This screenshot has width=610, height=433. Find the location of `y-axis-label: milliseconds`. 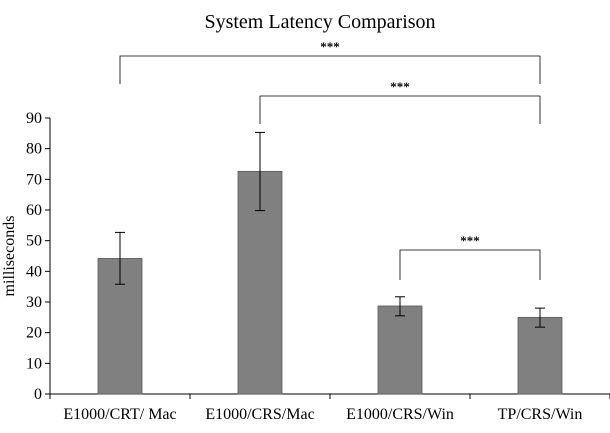

y-axis-label: milliseconds is located at coordinates (9, 256).